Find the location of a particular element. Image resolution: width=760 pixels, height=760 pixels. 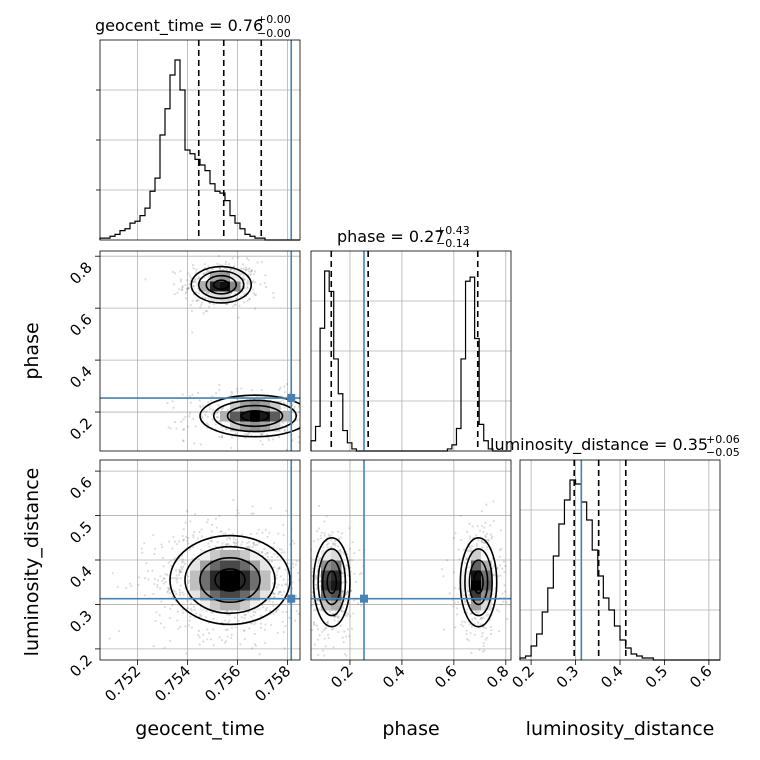

y-tick-label: 0.3 is located at coordinates (81, 622).